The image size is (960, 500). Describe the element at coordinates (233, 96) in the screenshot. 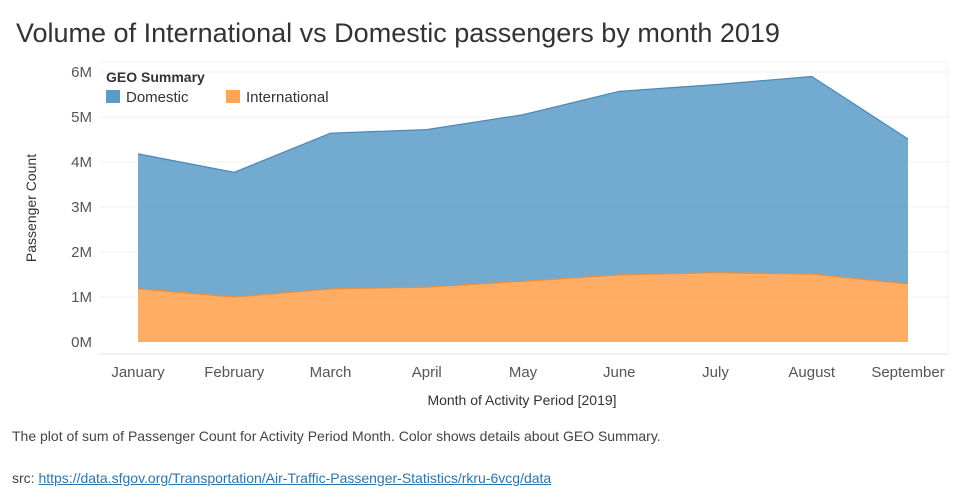

I see `legend-swatch-international` at that location.